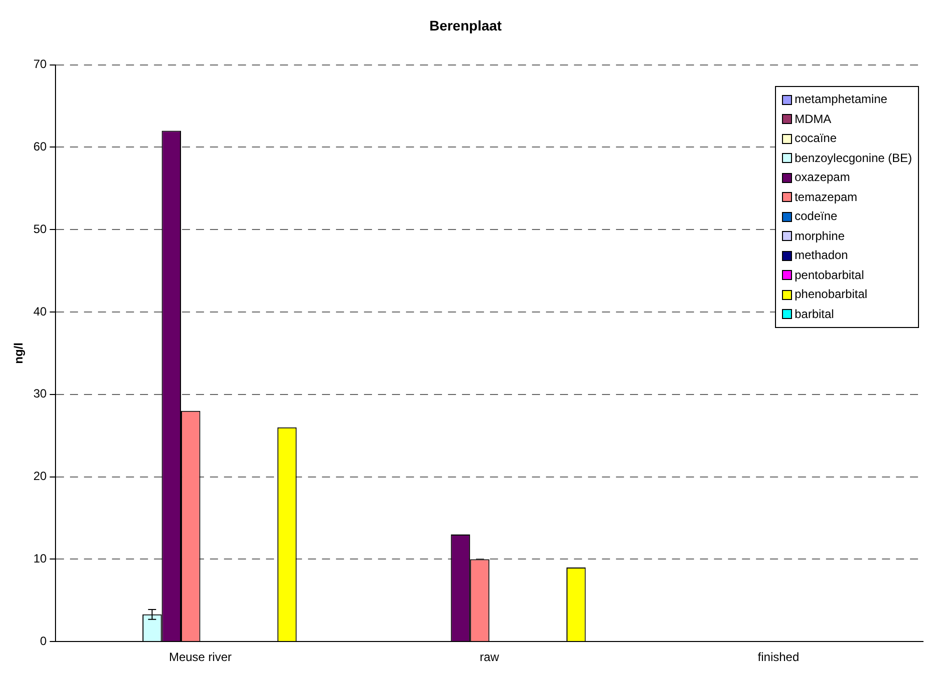 Image resolution: width=941 pixels, height=678 pixels. What do you see at coordinates (19, 353) in the screenshot?
I see `y-axis-title: ng/l` at bounding box center [19, 353].